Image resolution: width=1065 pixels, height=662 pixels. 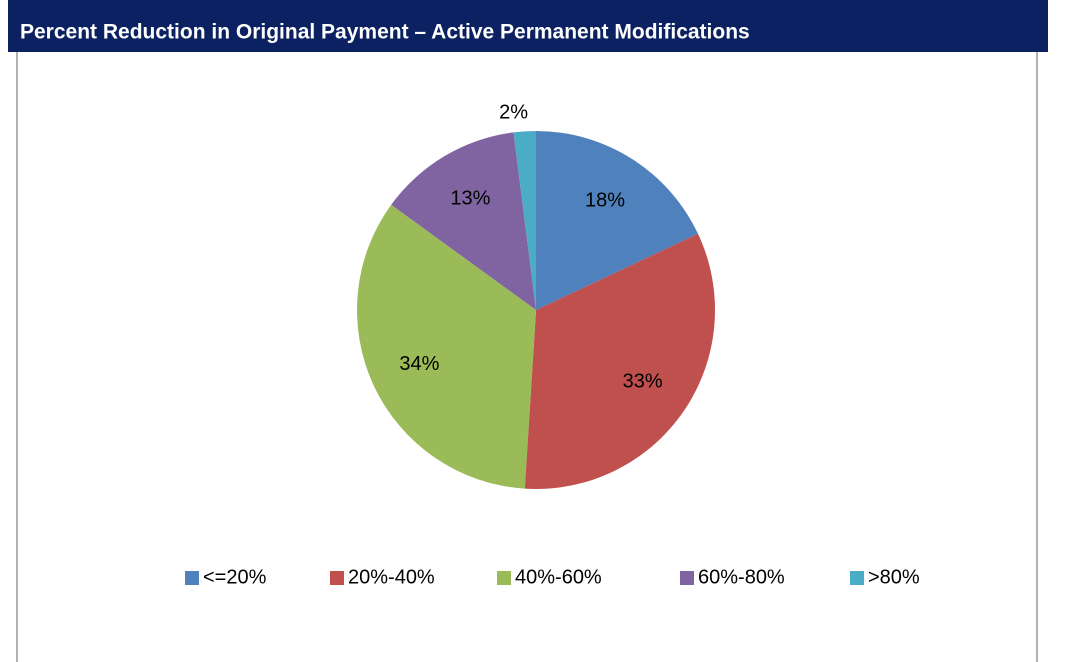 What do you see at coordinates (513, 113) in the screenshot?
I see `data-label: 2%` at bounding box center [513, 113].